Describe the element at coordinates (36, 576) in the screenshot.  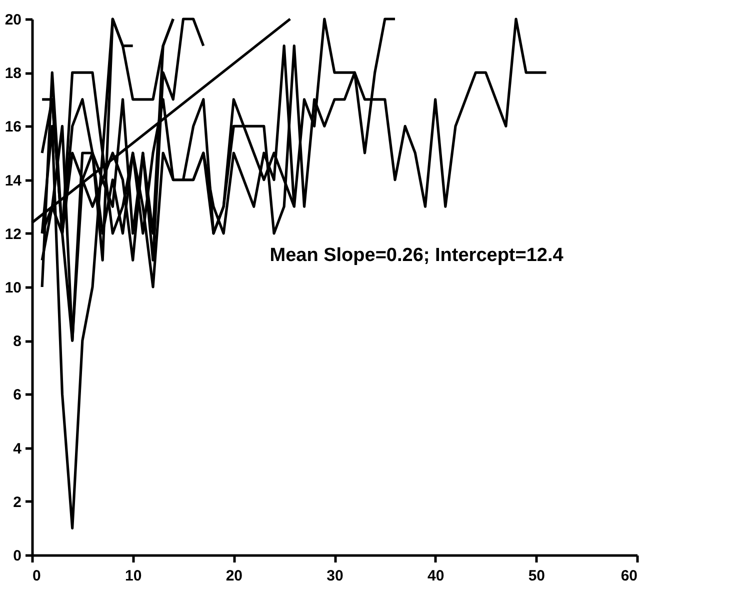
I see `x-tick-label: 0` at that location.